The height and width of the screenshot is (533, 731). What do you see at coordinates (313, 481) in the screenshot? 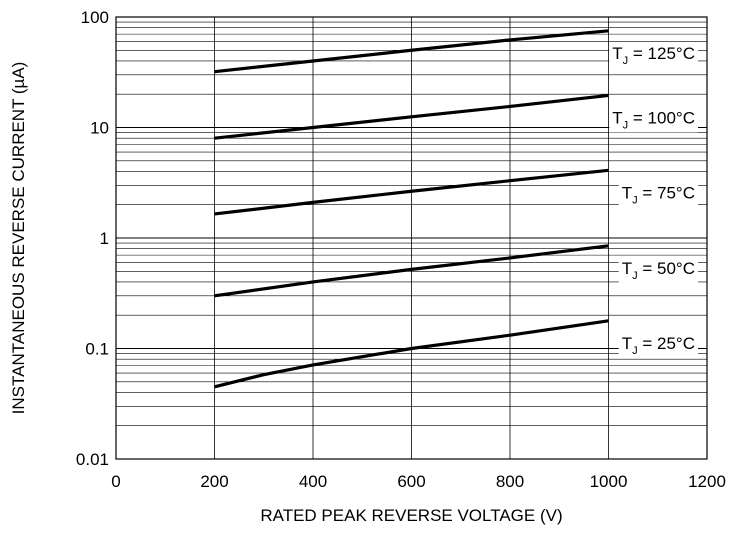
I see `x-tick-label: 400` at bounding box center [313, 481].